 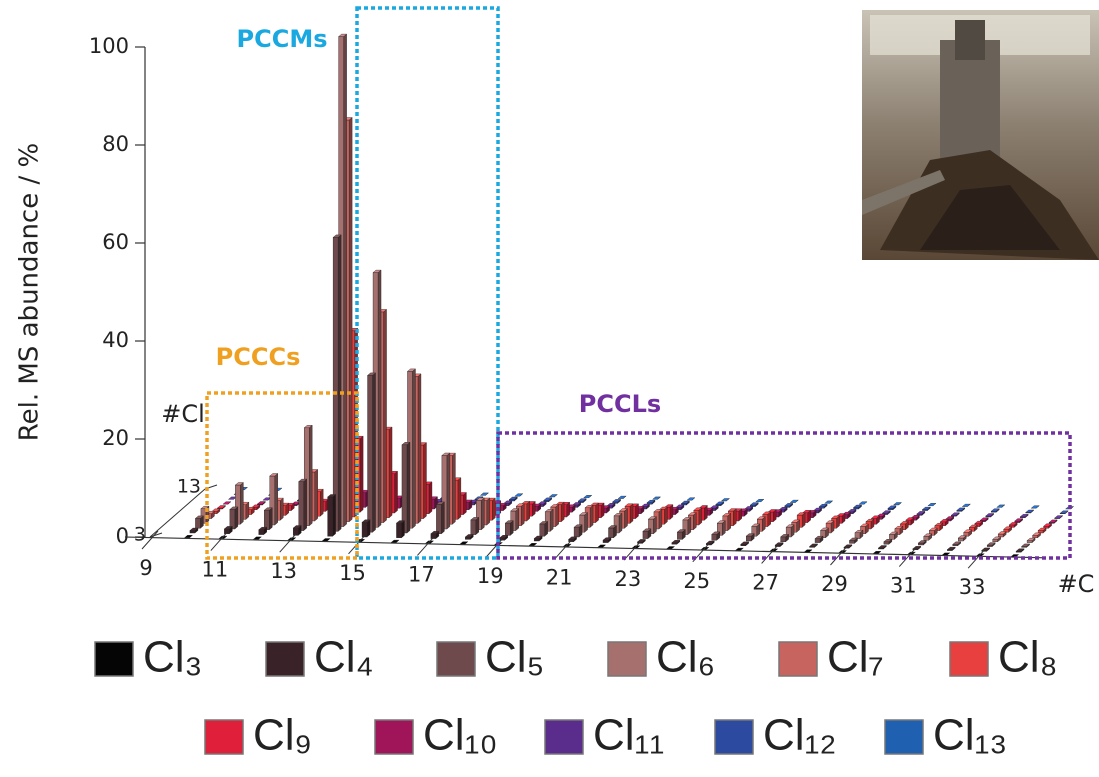 What do you see at coordinates (214, 570) in the screenshot?
I see `x-tick-label: 11` at bounding box center [214, 570].